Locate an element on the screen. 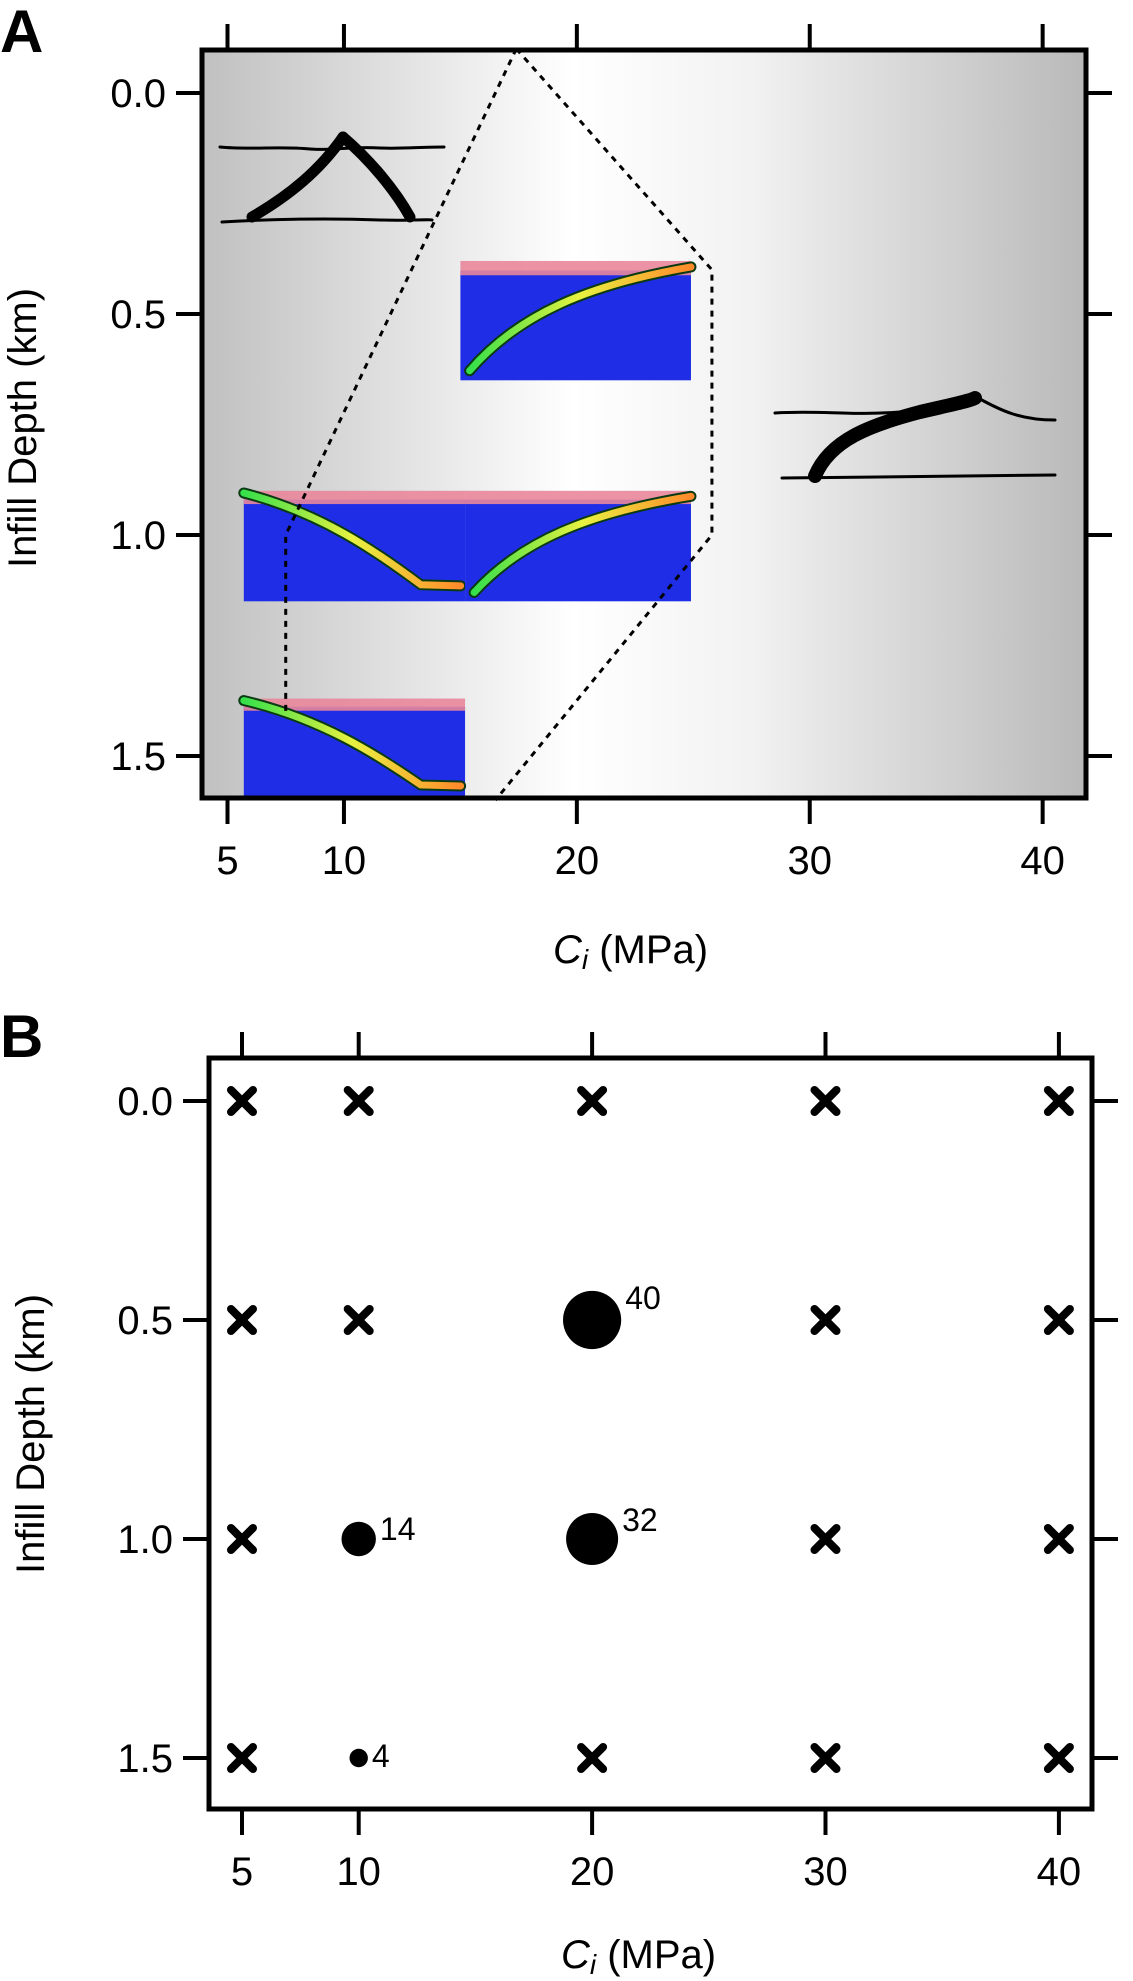  high-strength-schematic is located at coordinates (915, 437).